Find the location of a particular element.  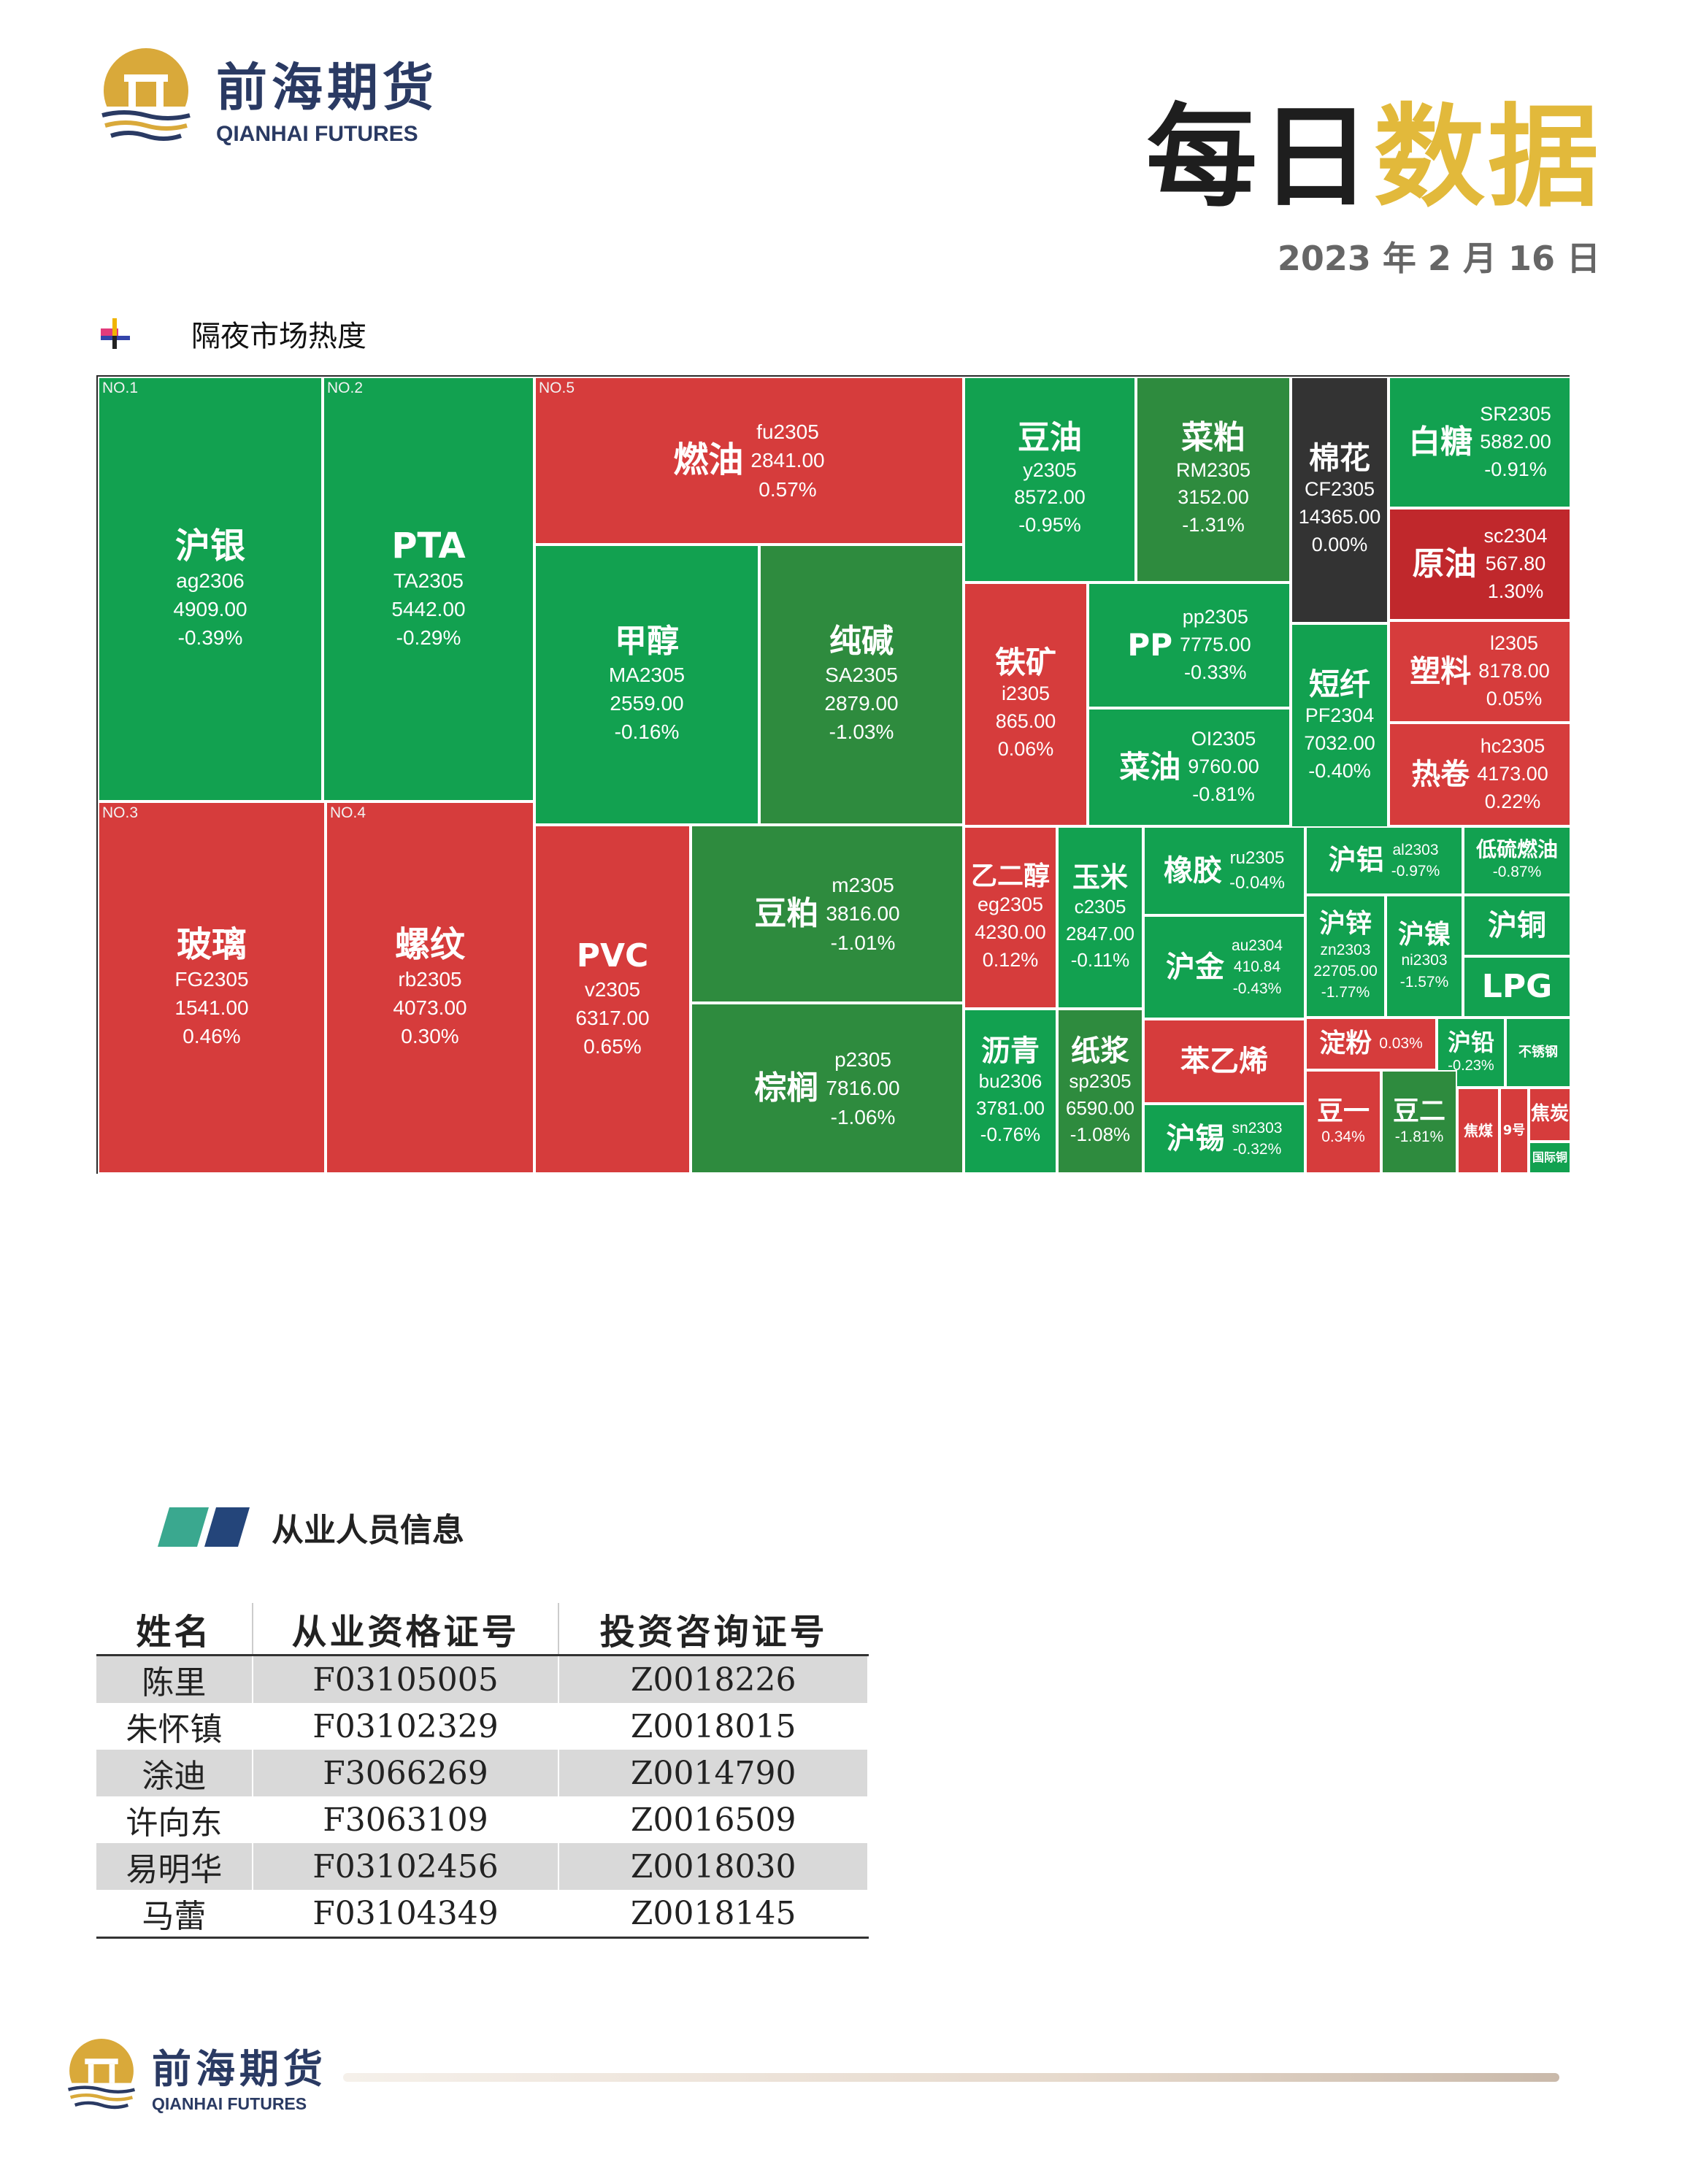

cell-change: 0.46% is located at coordinates (212, 1036).